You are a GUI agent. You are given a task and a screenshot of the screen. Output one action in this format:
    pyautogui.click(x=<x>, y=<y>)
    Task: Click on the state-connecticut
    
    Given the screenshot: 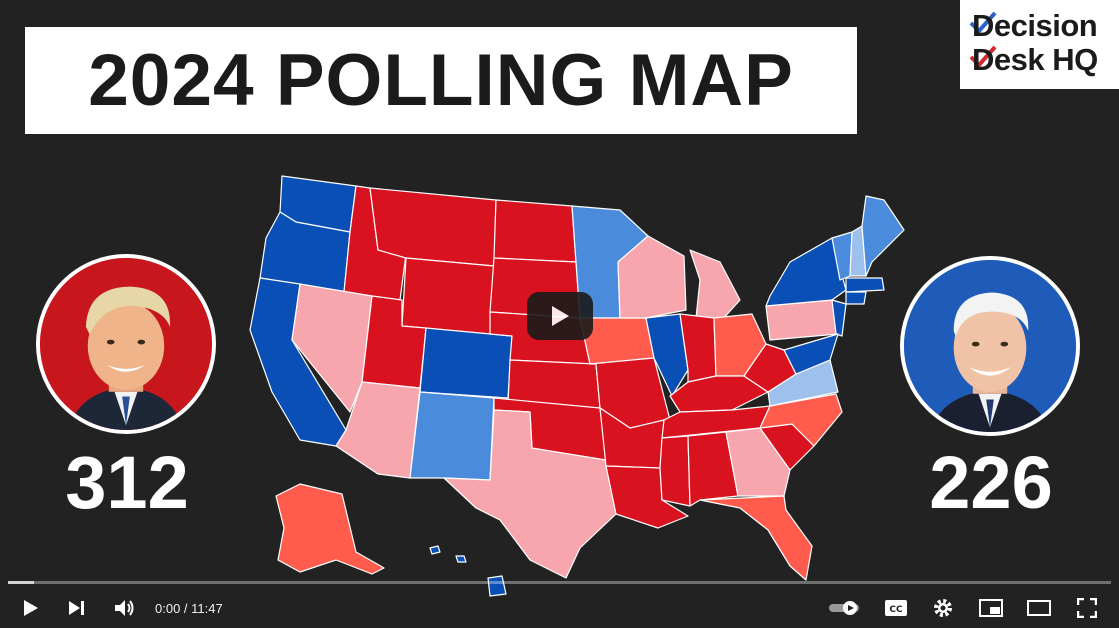 What is the action you would take?
    pyautogui.click(x=856, y=298)
    